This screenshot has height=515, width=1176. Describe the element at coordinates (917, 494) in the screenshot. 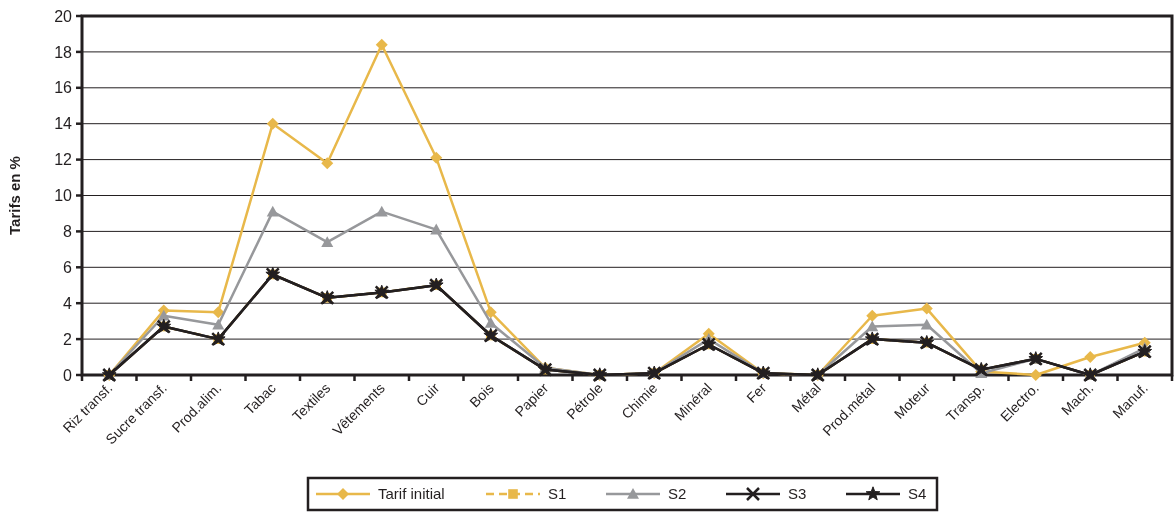

I see `legend-label: S4` at that location.